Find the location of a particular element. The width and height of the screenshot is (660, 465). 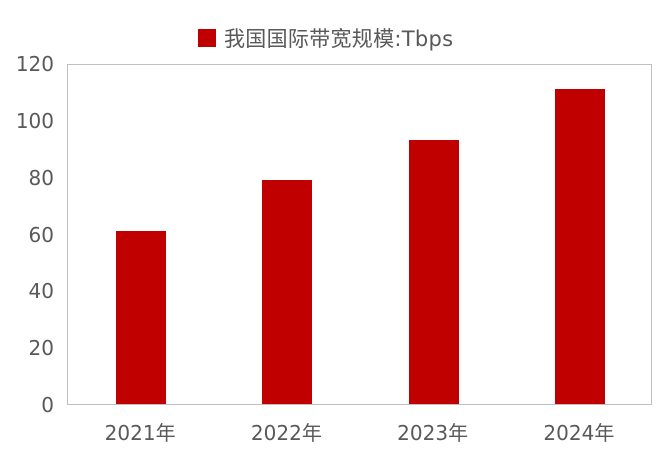

x-tick-label: 2022年 is located at coordinates (286, 433).